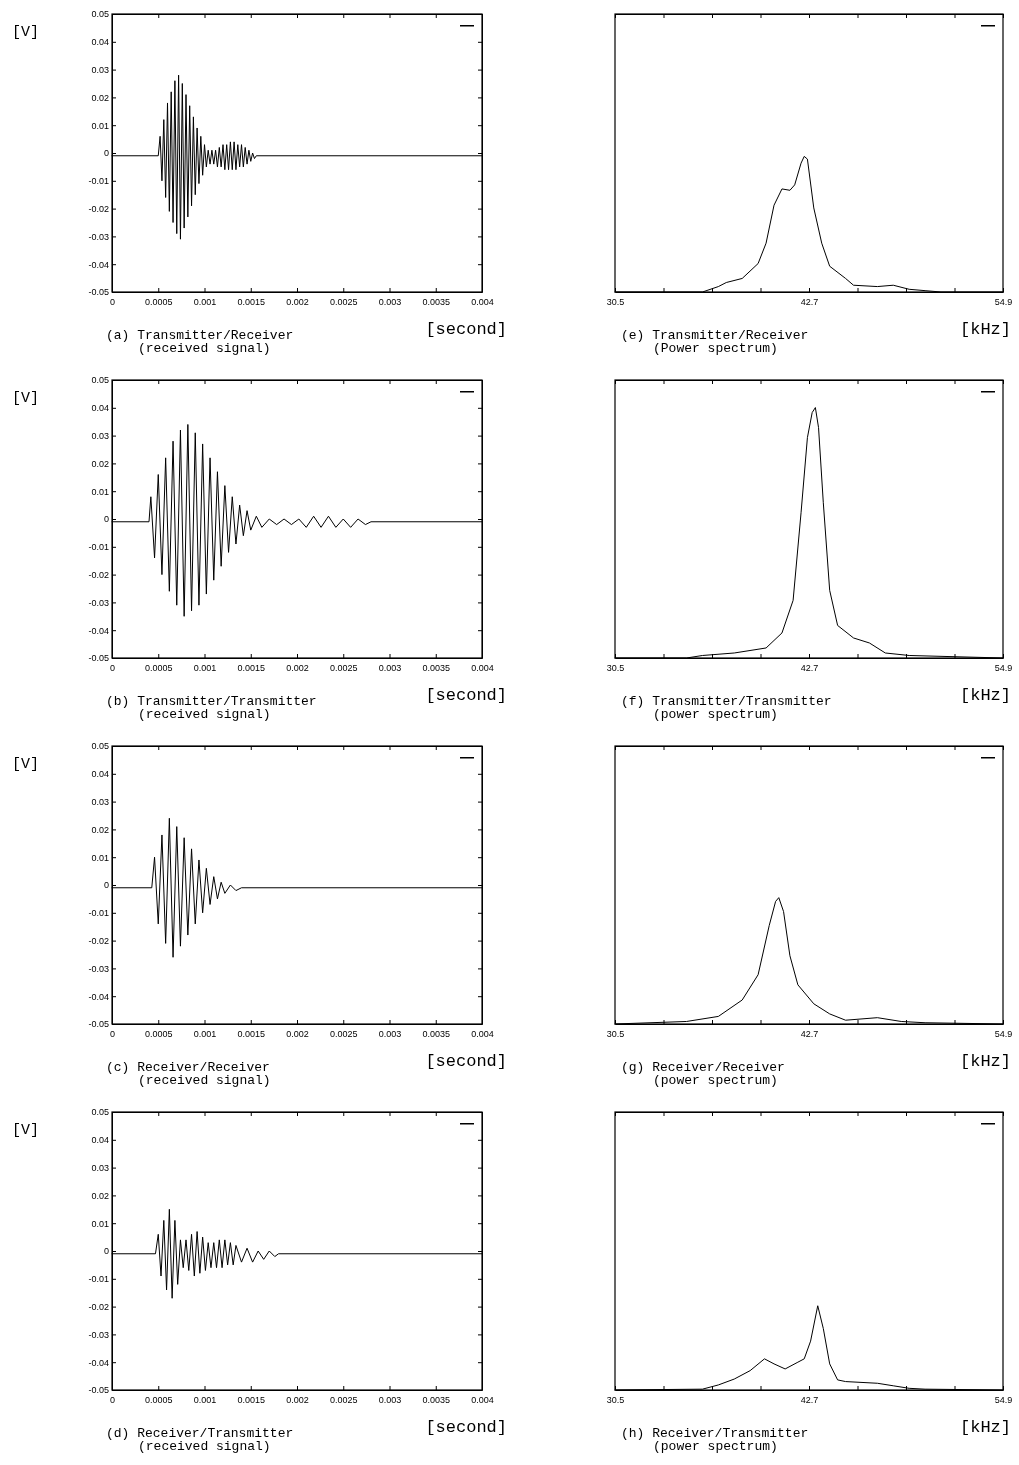 Image resolution: width=1019 pixels, height=1465 pixels. Describe the element at coordinates (703, 1067) in the screenshot. I see `text: (g) Receiver/Receiver` at that location.